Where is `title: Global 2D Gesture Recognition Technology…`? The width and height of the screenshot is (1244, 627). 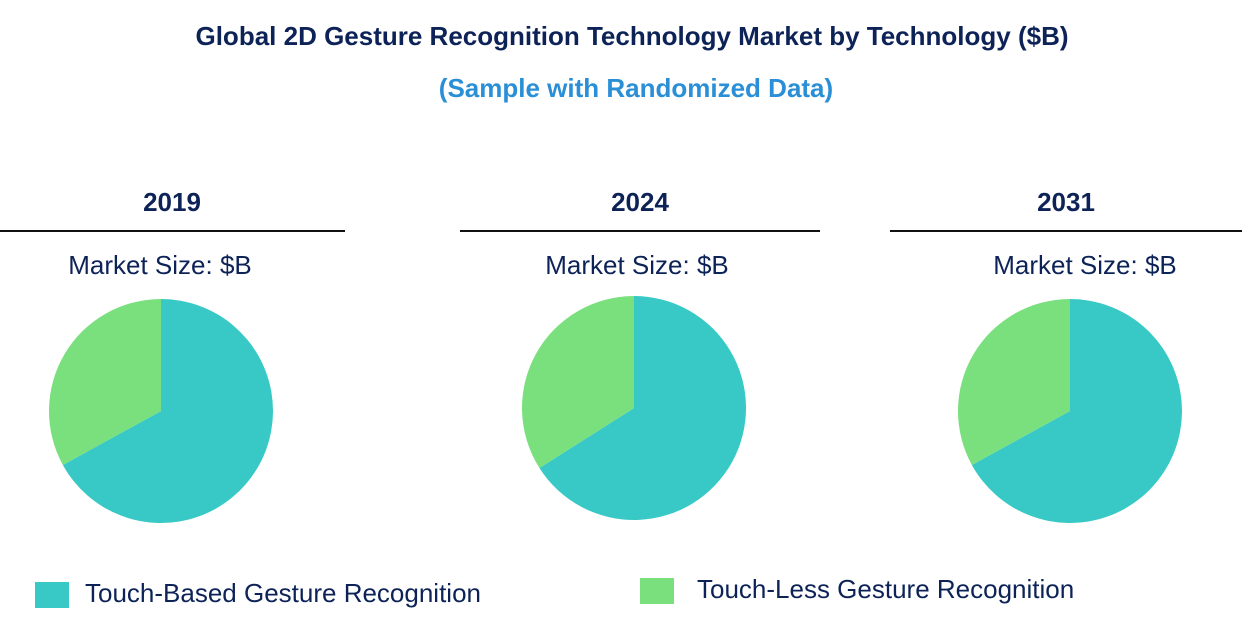
title: Global 2D Gesture Recognition Technology… is located at coordinates (631, 36).